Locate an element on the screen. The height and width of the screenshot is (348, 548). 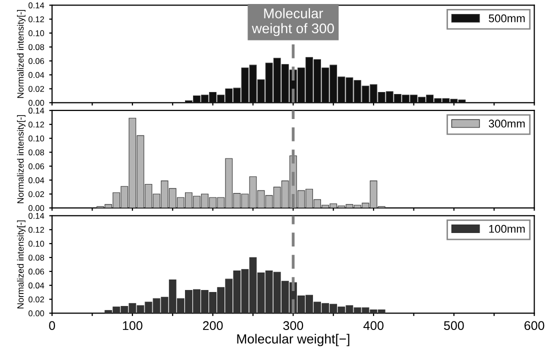
x-axis-title: Molecular weight[−] is located at coordinates (293, 340).